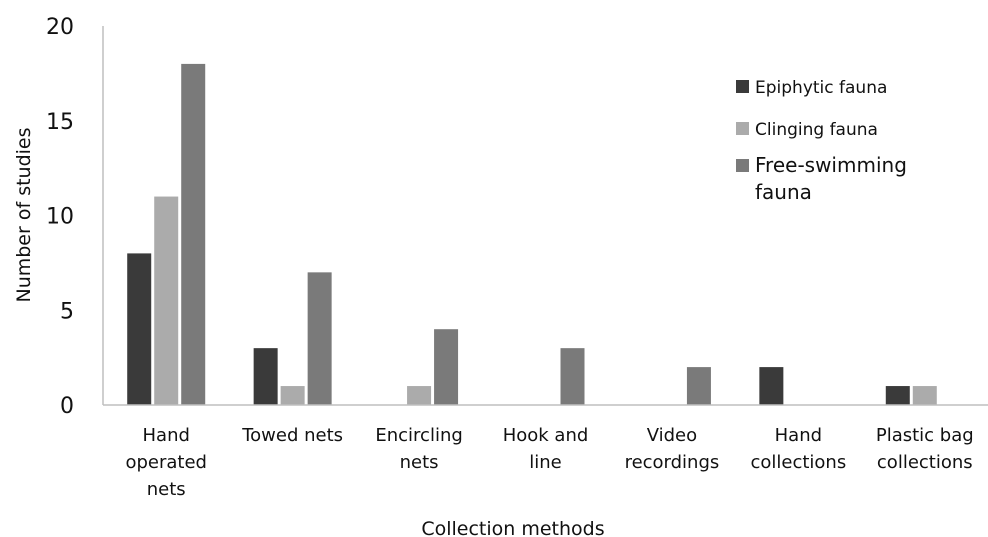 The width and height of the screenshot is (988, 537). What do you see at coordinates (24, 214) in the screenshot?
I see `y-axis-title: Number of studies` at bounding box center [24, 214].